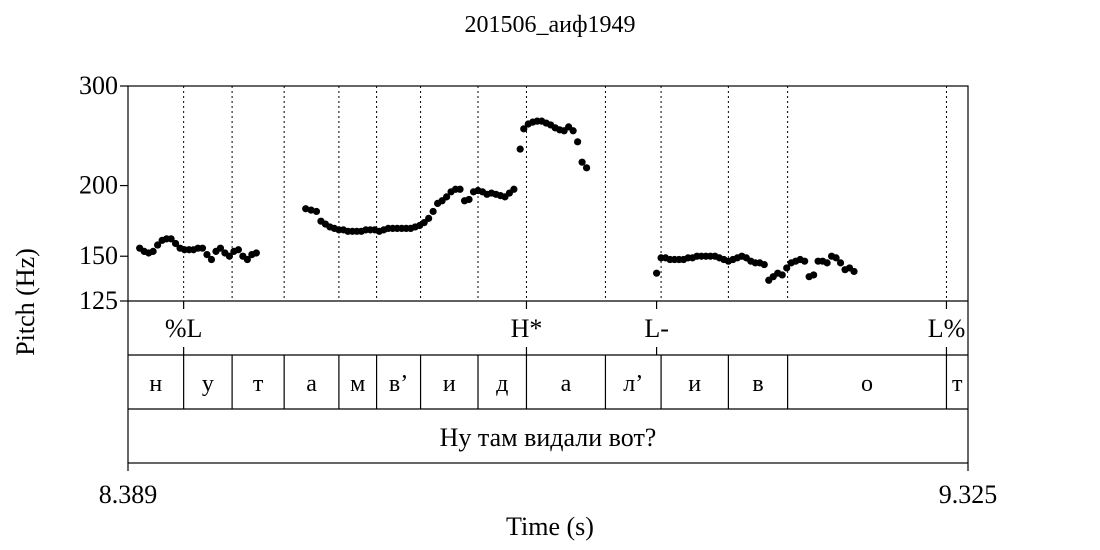  I want to click on y-tick-label: 125, so click(98, 300).